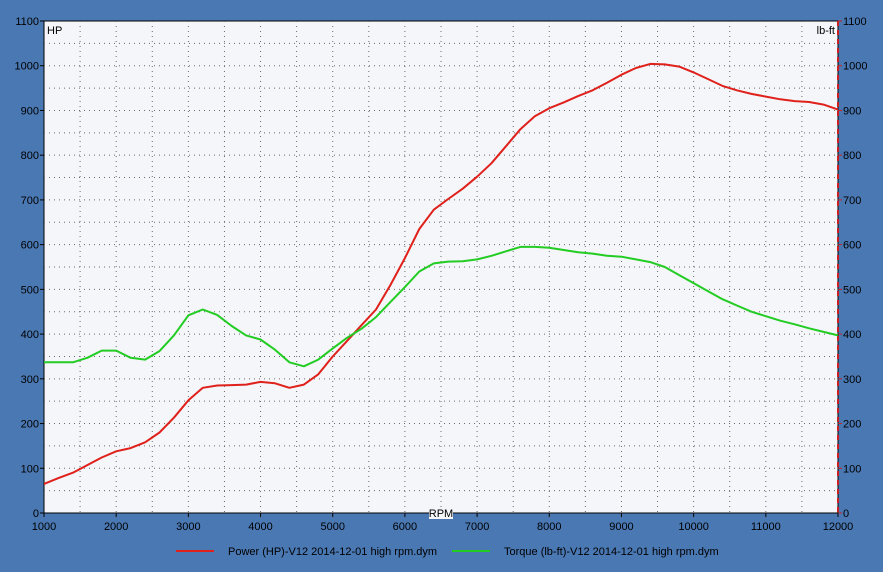 The height and width of the screenshot is (572, 883). Describe the element at coordinates (44, 527) in the screenshot. I see `x-tick-label: 1000` at that location.